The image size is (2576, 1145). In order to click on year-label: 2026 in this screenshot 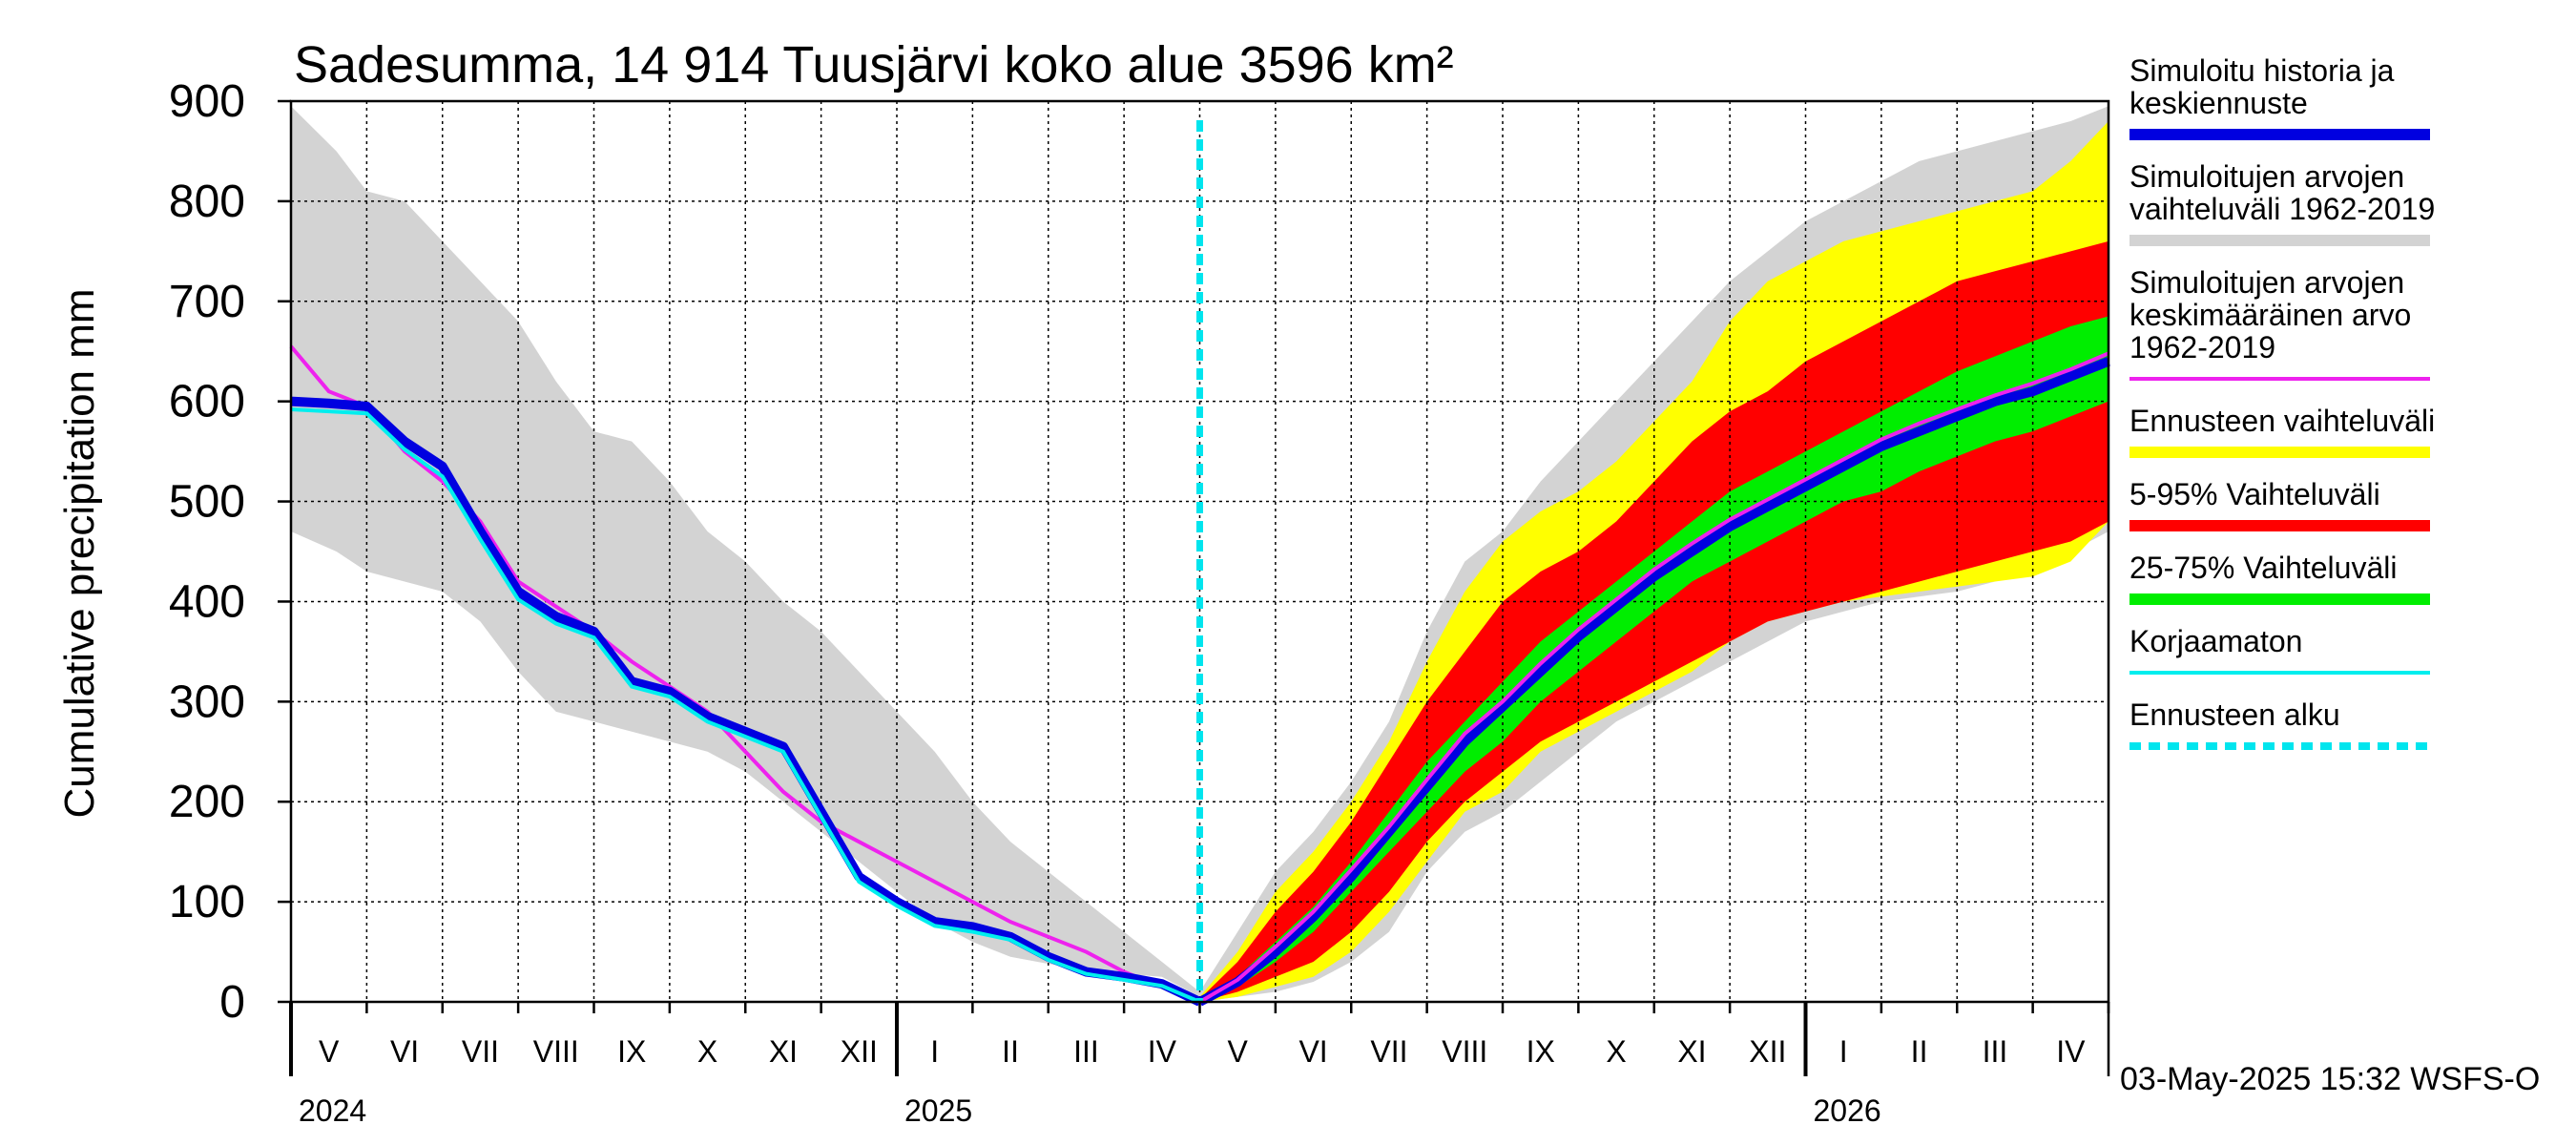, I will do `click(1847, 1111)`.